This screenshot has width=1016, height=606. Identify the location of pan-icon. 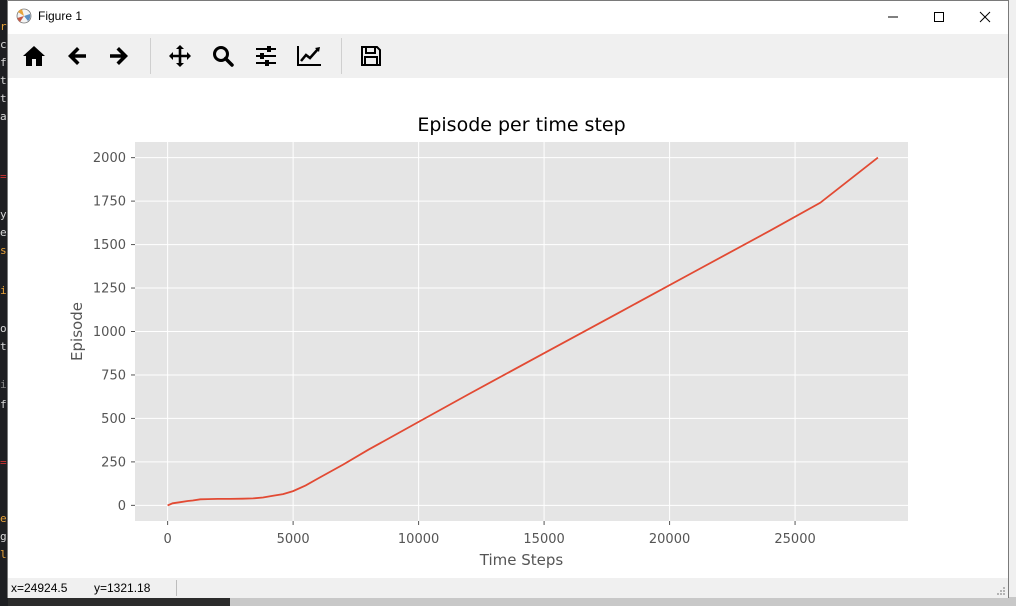
(180, 56).